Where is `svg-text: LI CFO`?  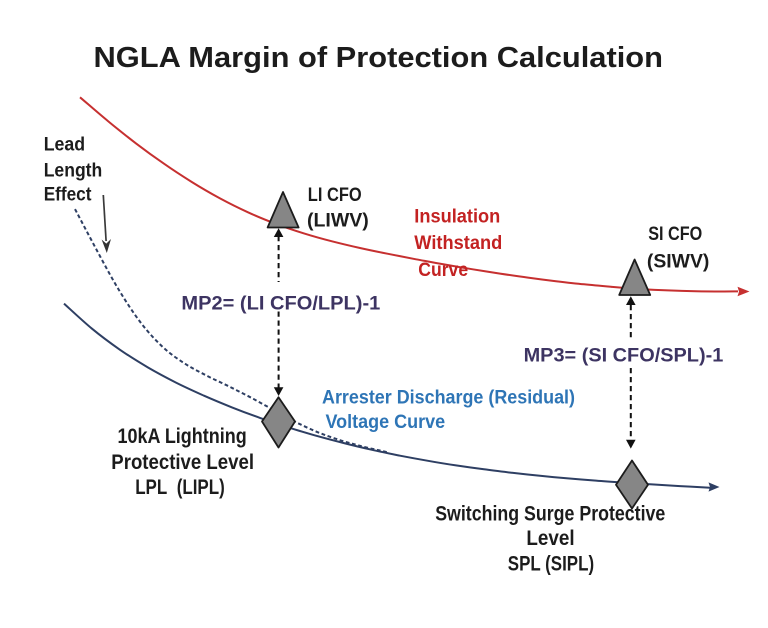
svg-text: LI CFO is located at coordinates (335, 195).